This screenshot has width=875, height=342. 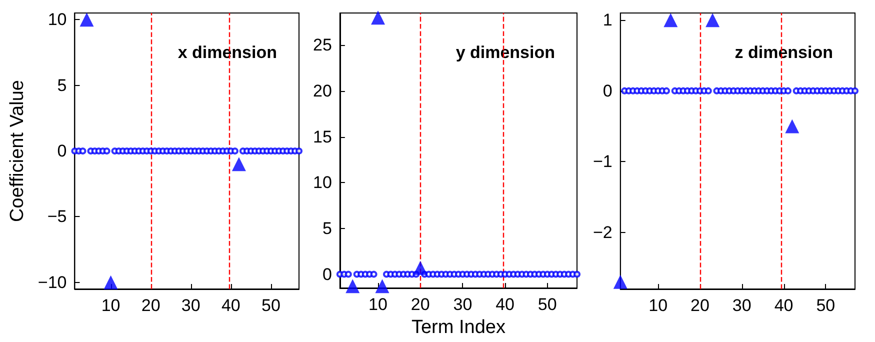 I want to click on y-tick-label: −10, so click(x=52, y=282).